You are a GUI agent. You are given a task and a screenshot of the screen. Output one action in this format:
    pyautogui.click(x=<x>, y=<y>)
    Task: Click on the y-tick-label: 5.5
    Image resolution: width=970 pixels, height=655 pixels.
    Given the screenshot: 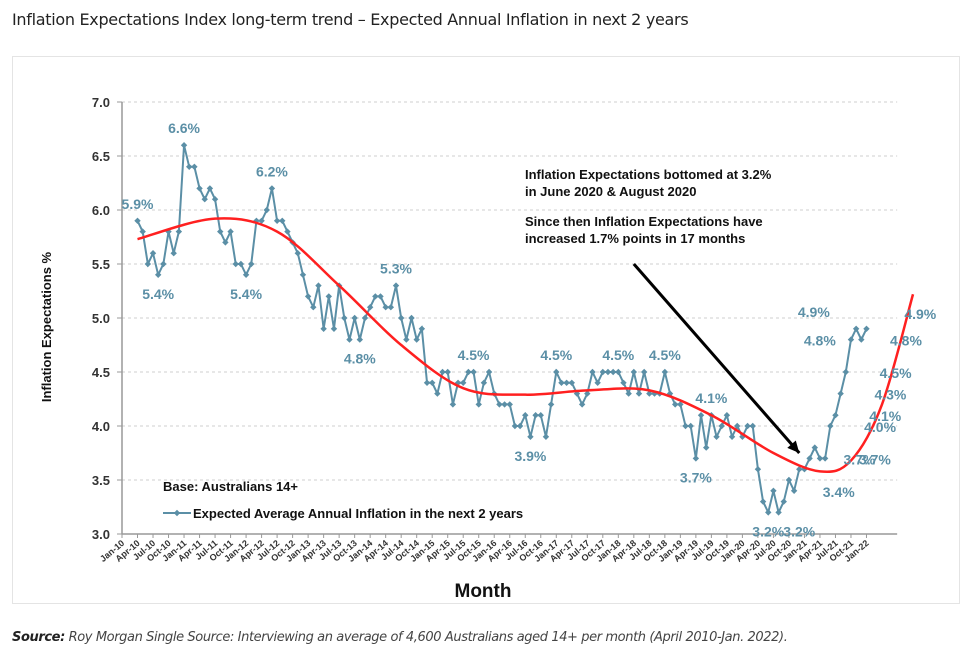 What is the action you would take?
    pyautogui.click(x=101, y=264)
    